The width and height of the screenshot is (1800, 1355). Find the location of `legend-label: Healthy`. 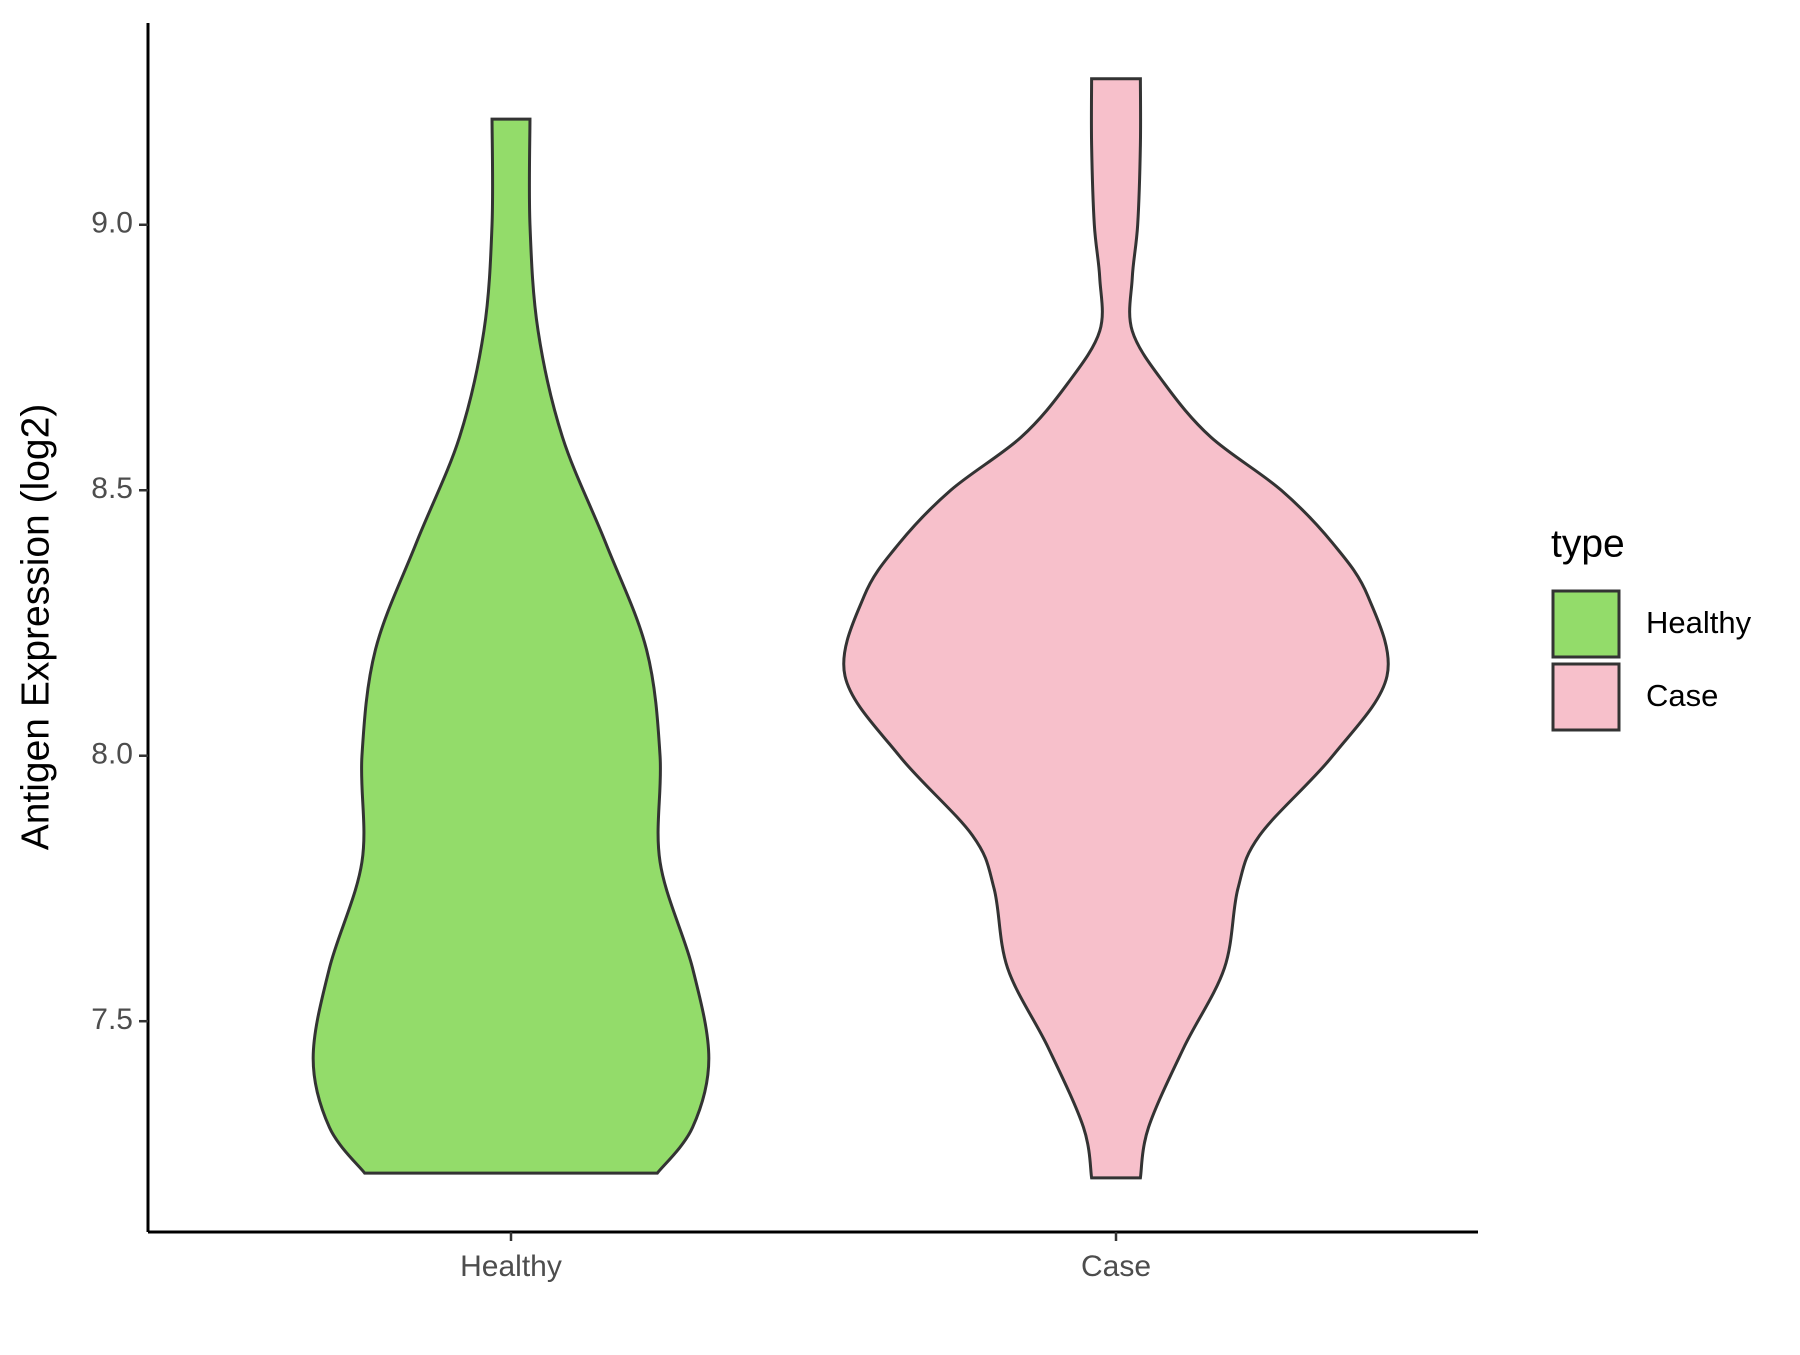

legend-label: Healthy is located at coordinates (1699, 622).